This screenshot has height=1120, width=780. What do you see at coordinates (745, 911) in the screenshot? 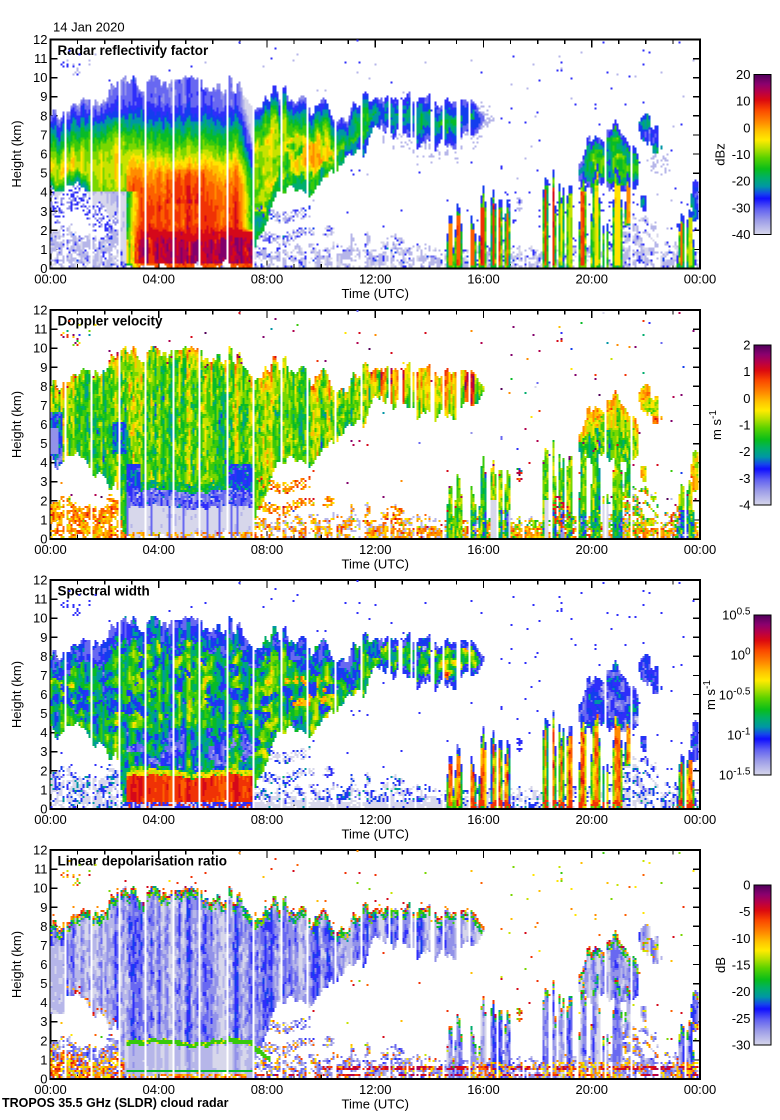
I see `svg-text: -5` at bounding box center [745, 911].